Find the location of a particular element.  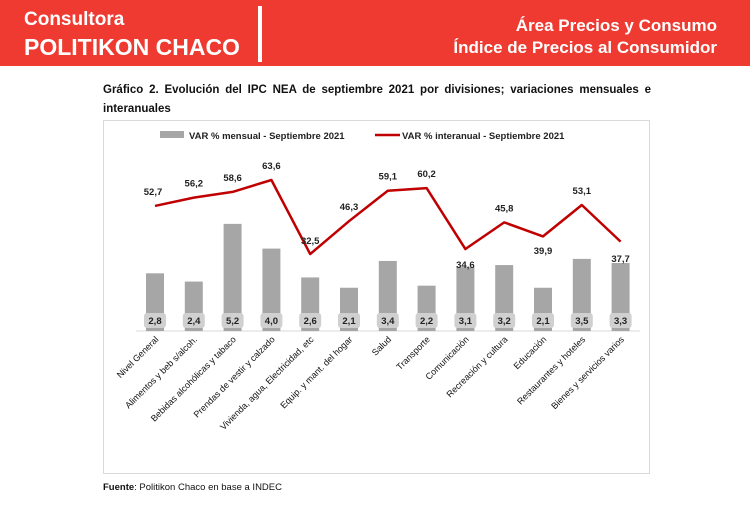

bar-label: 3,3 is located at coordinates (620, 321).